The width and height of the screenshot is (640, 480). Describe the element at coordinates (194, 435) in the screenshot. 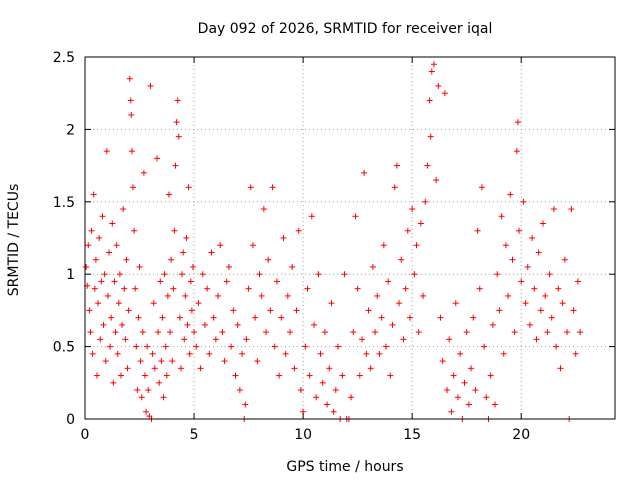

I see `x-tick-label: 5` at that location.